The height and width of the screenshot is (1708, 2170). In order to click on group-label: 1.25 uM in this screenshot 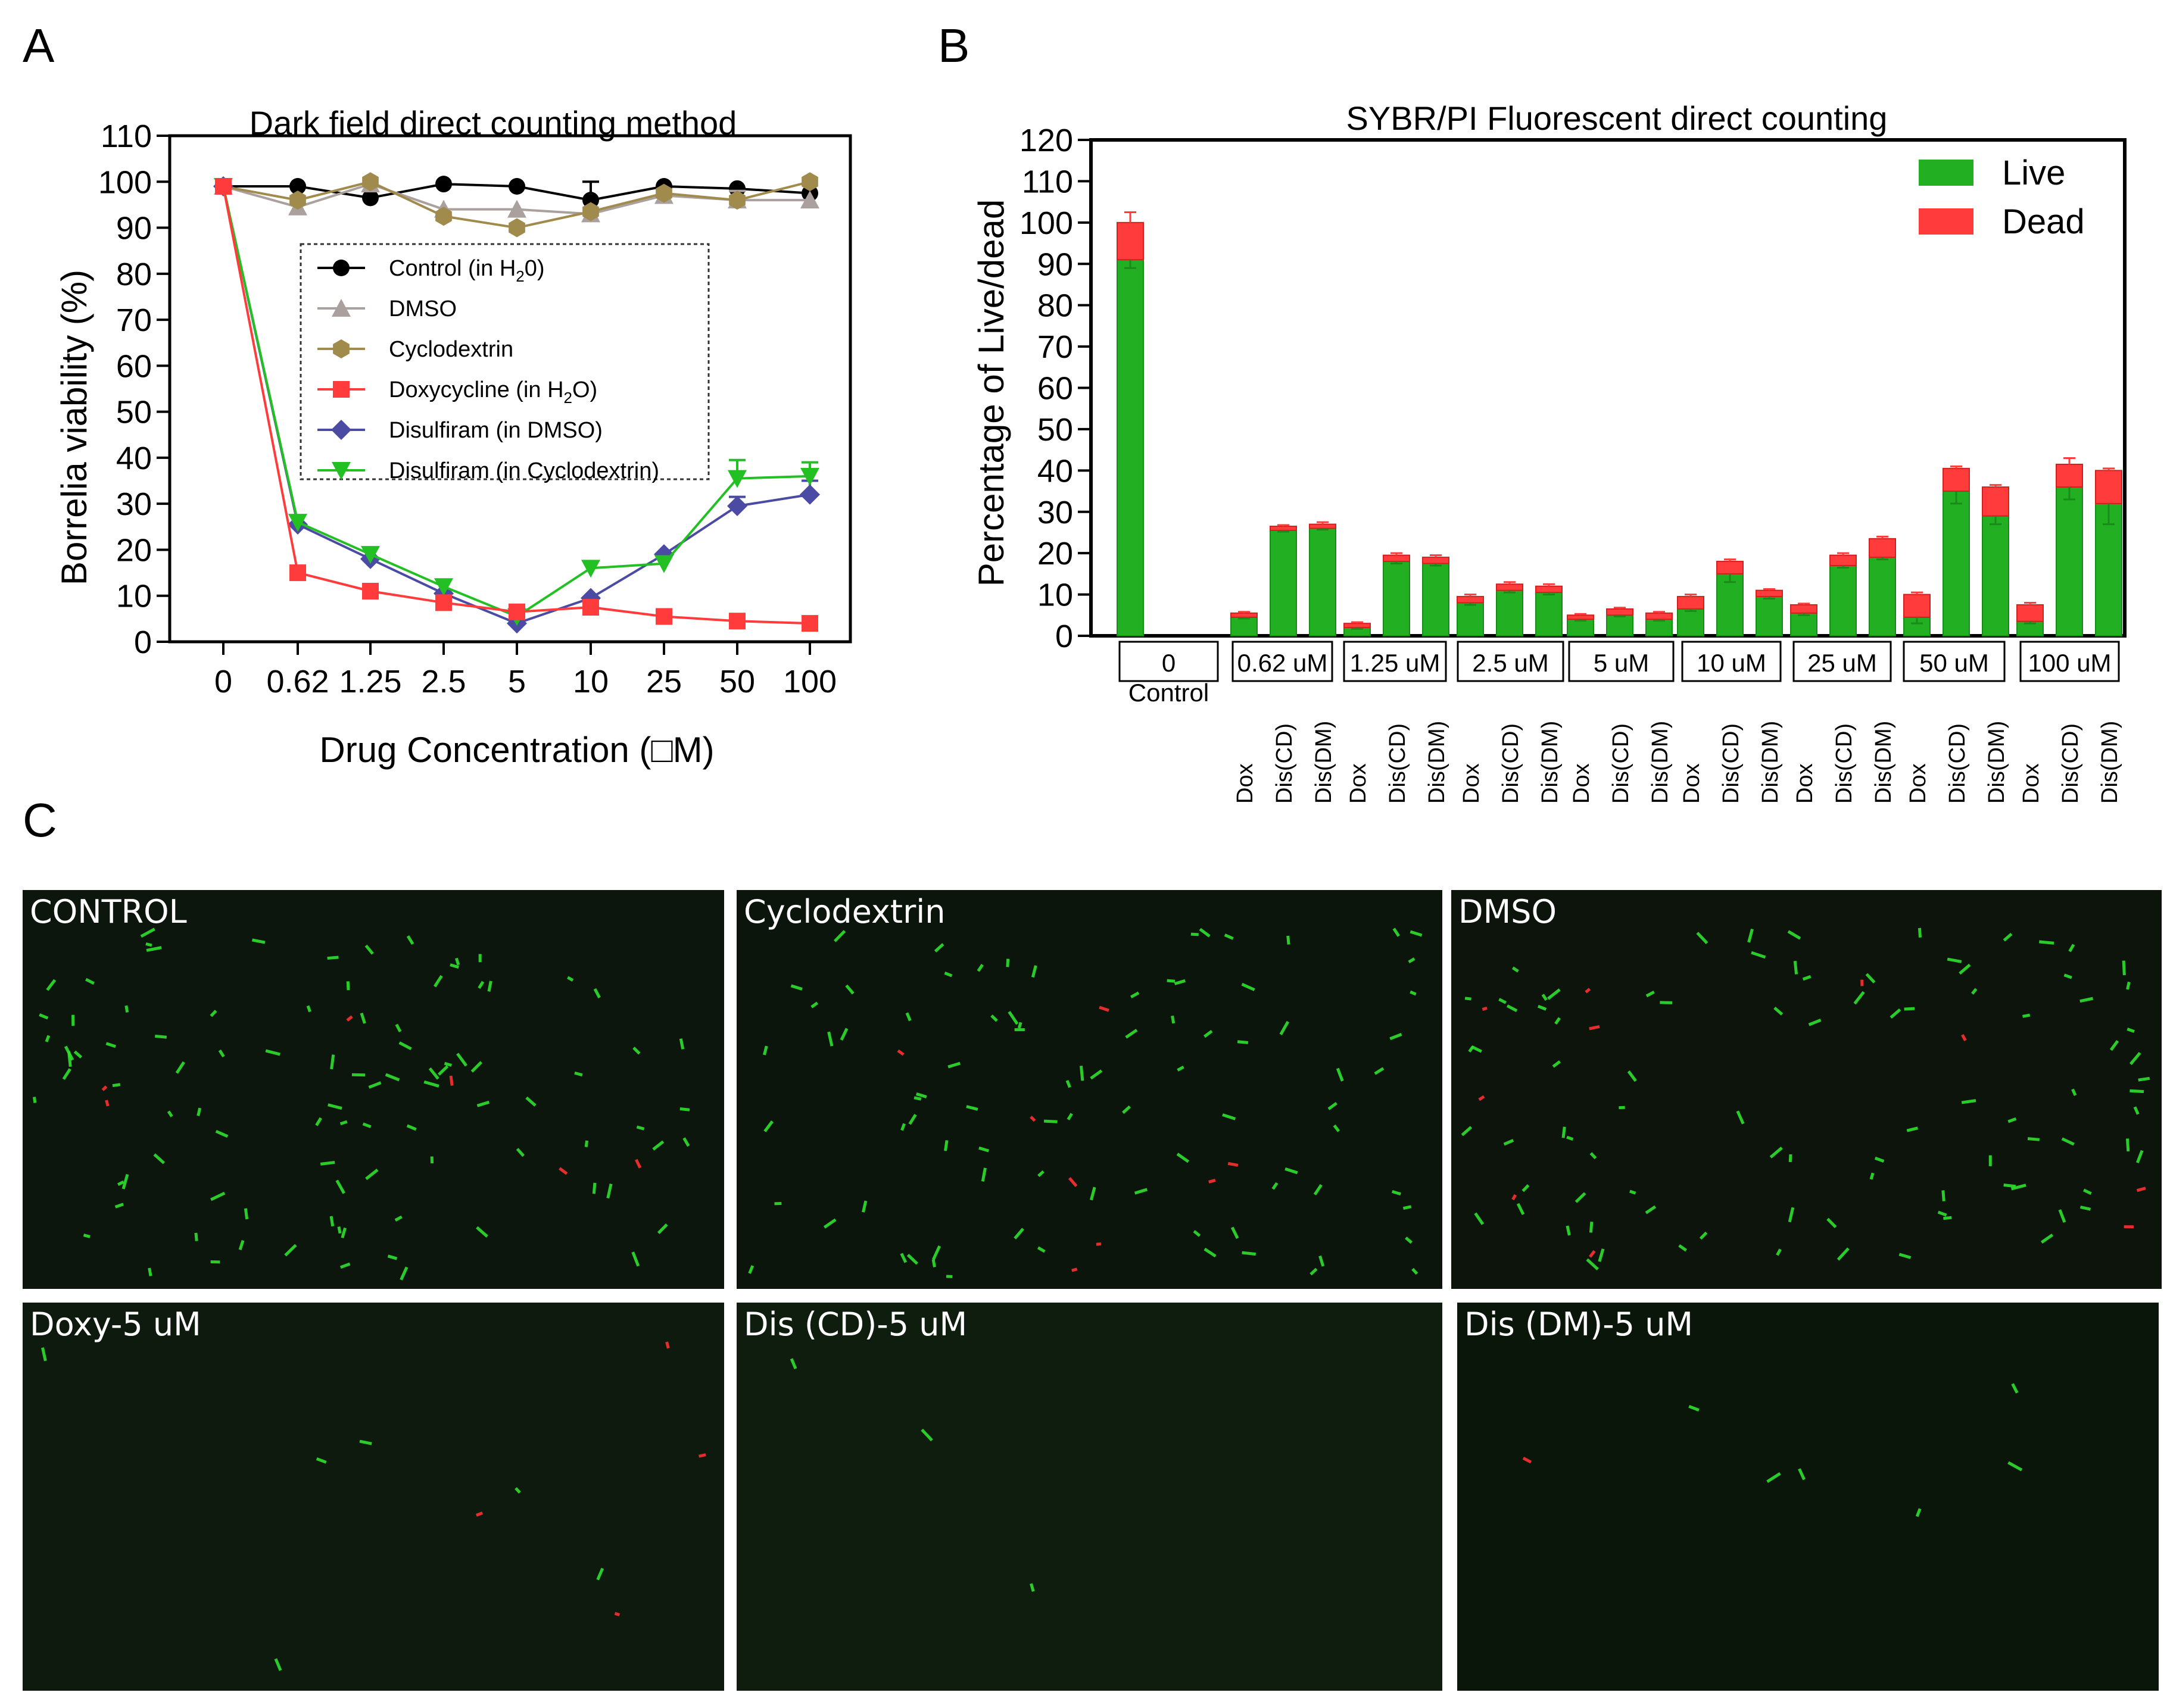, I will do `click(1396, 663)`.